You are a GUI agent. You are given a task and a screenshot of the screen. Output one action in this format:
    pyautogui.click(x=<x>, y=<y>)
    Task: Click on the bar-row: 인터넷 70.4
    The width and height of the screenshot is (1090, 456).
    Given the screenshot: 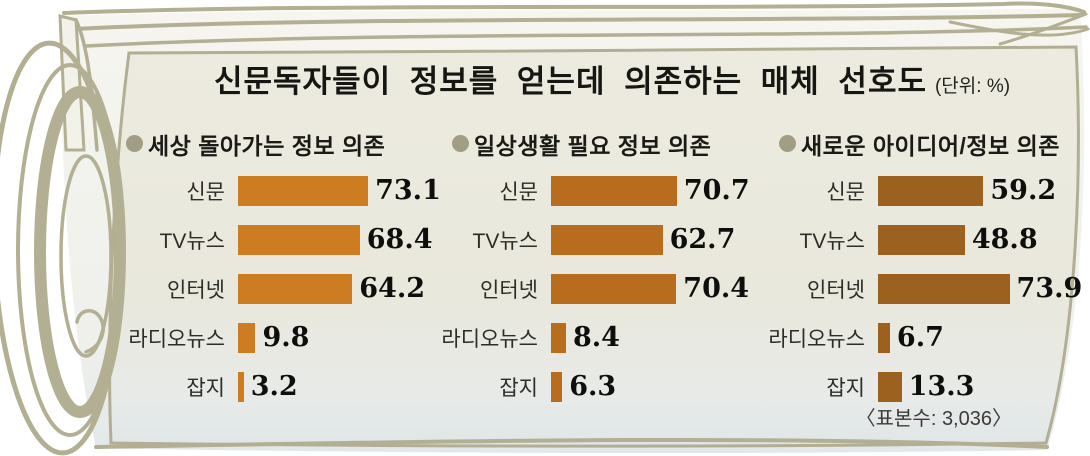 What is the action you would take?
    pyautogui.click(x=600, y=288)
    